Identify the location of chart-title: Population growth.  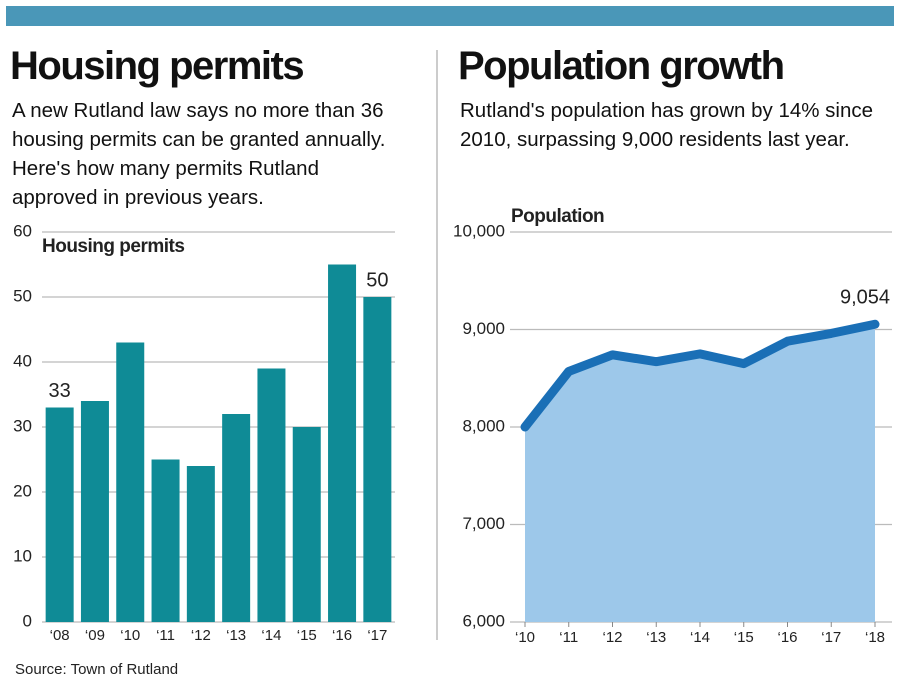
(621, 66).